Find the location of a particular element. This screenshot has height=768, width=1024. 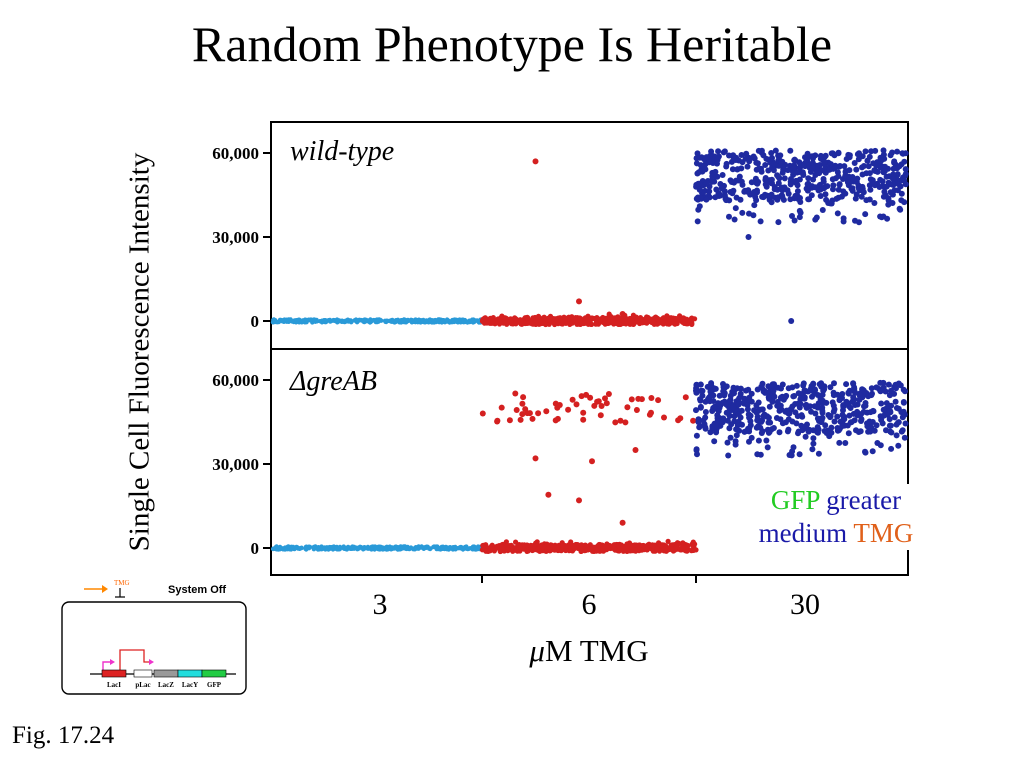

gene-plac is located at coordinates (143, 673).